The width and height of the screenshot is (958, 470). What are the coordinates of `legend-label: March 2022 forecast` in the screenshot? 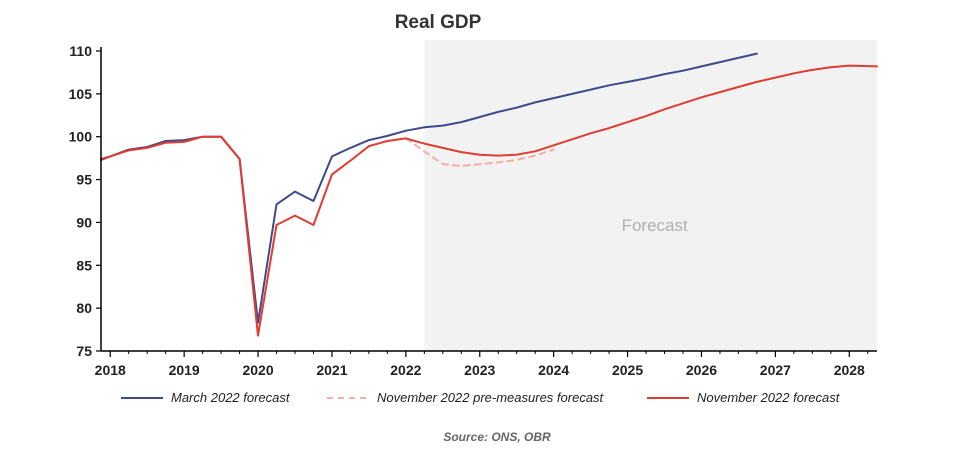 It's located at (231, 397).